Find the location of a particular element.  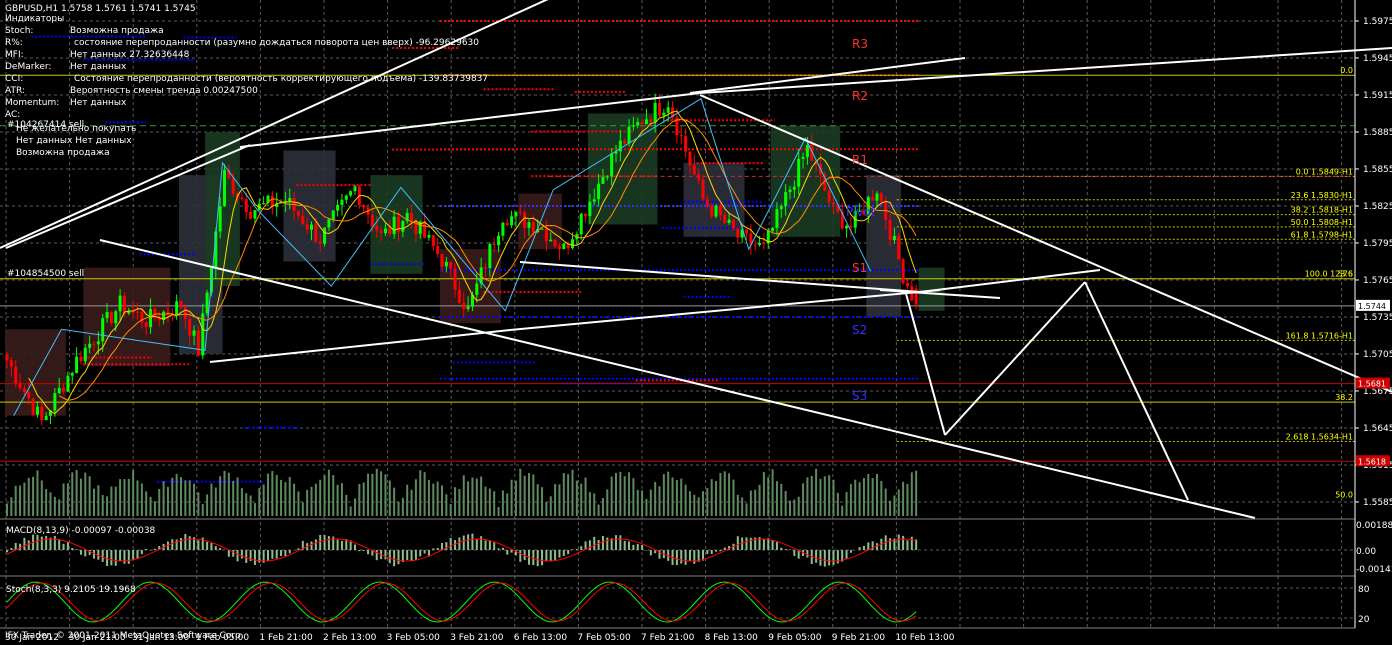

indicator-value: Нет данных is located at coordinates (98, 103).